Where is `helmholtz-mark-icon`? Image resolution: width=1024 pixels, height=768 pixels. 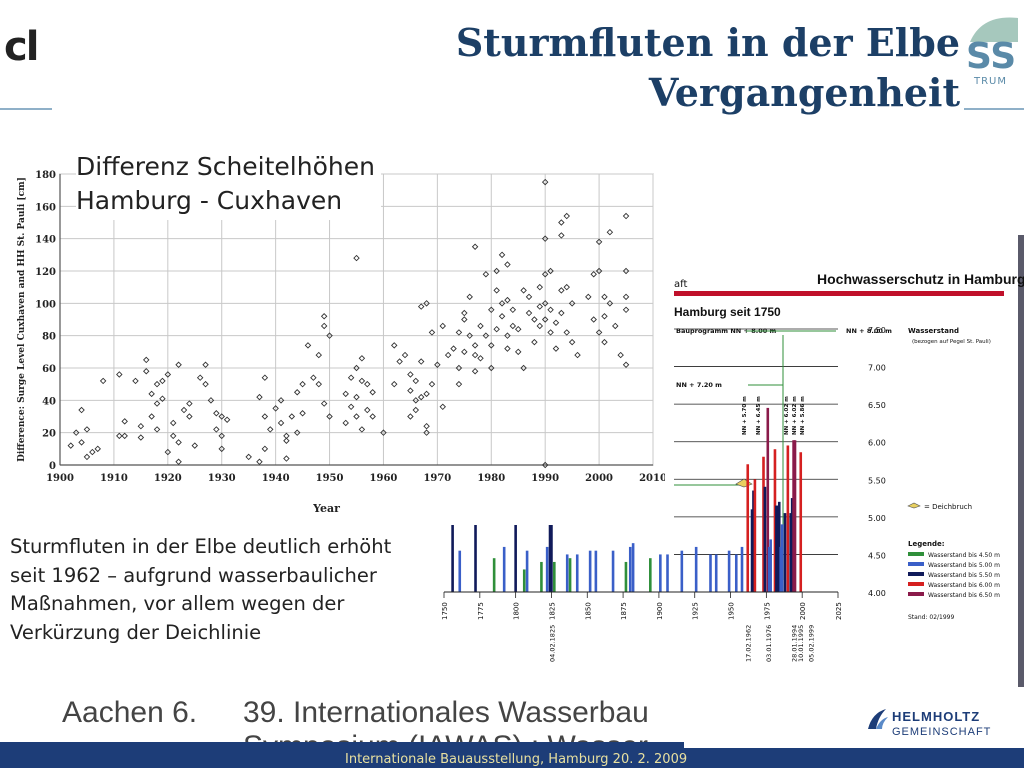
helmholtz-mark-icon is located at coordinates (878, 719).